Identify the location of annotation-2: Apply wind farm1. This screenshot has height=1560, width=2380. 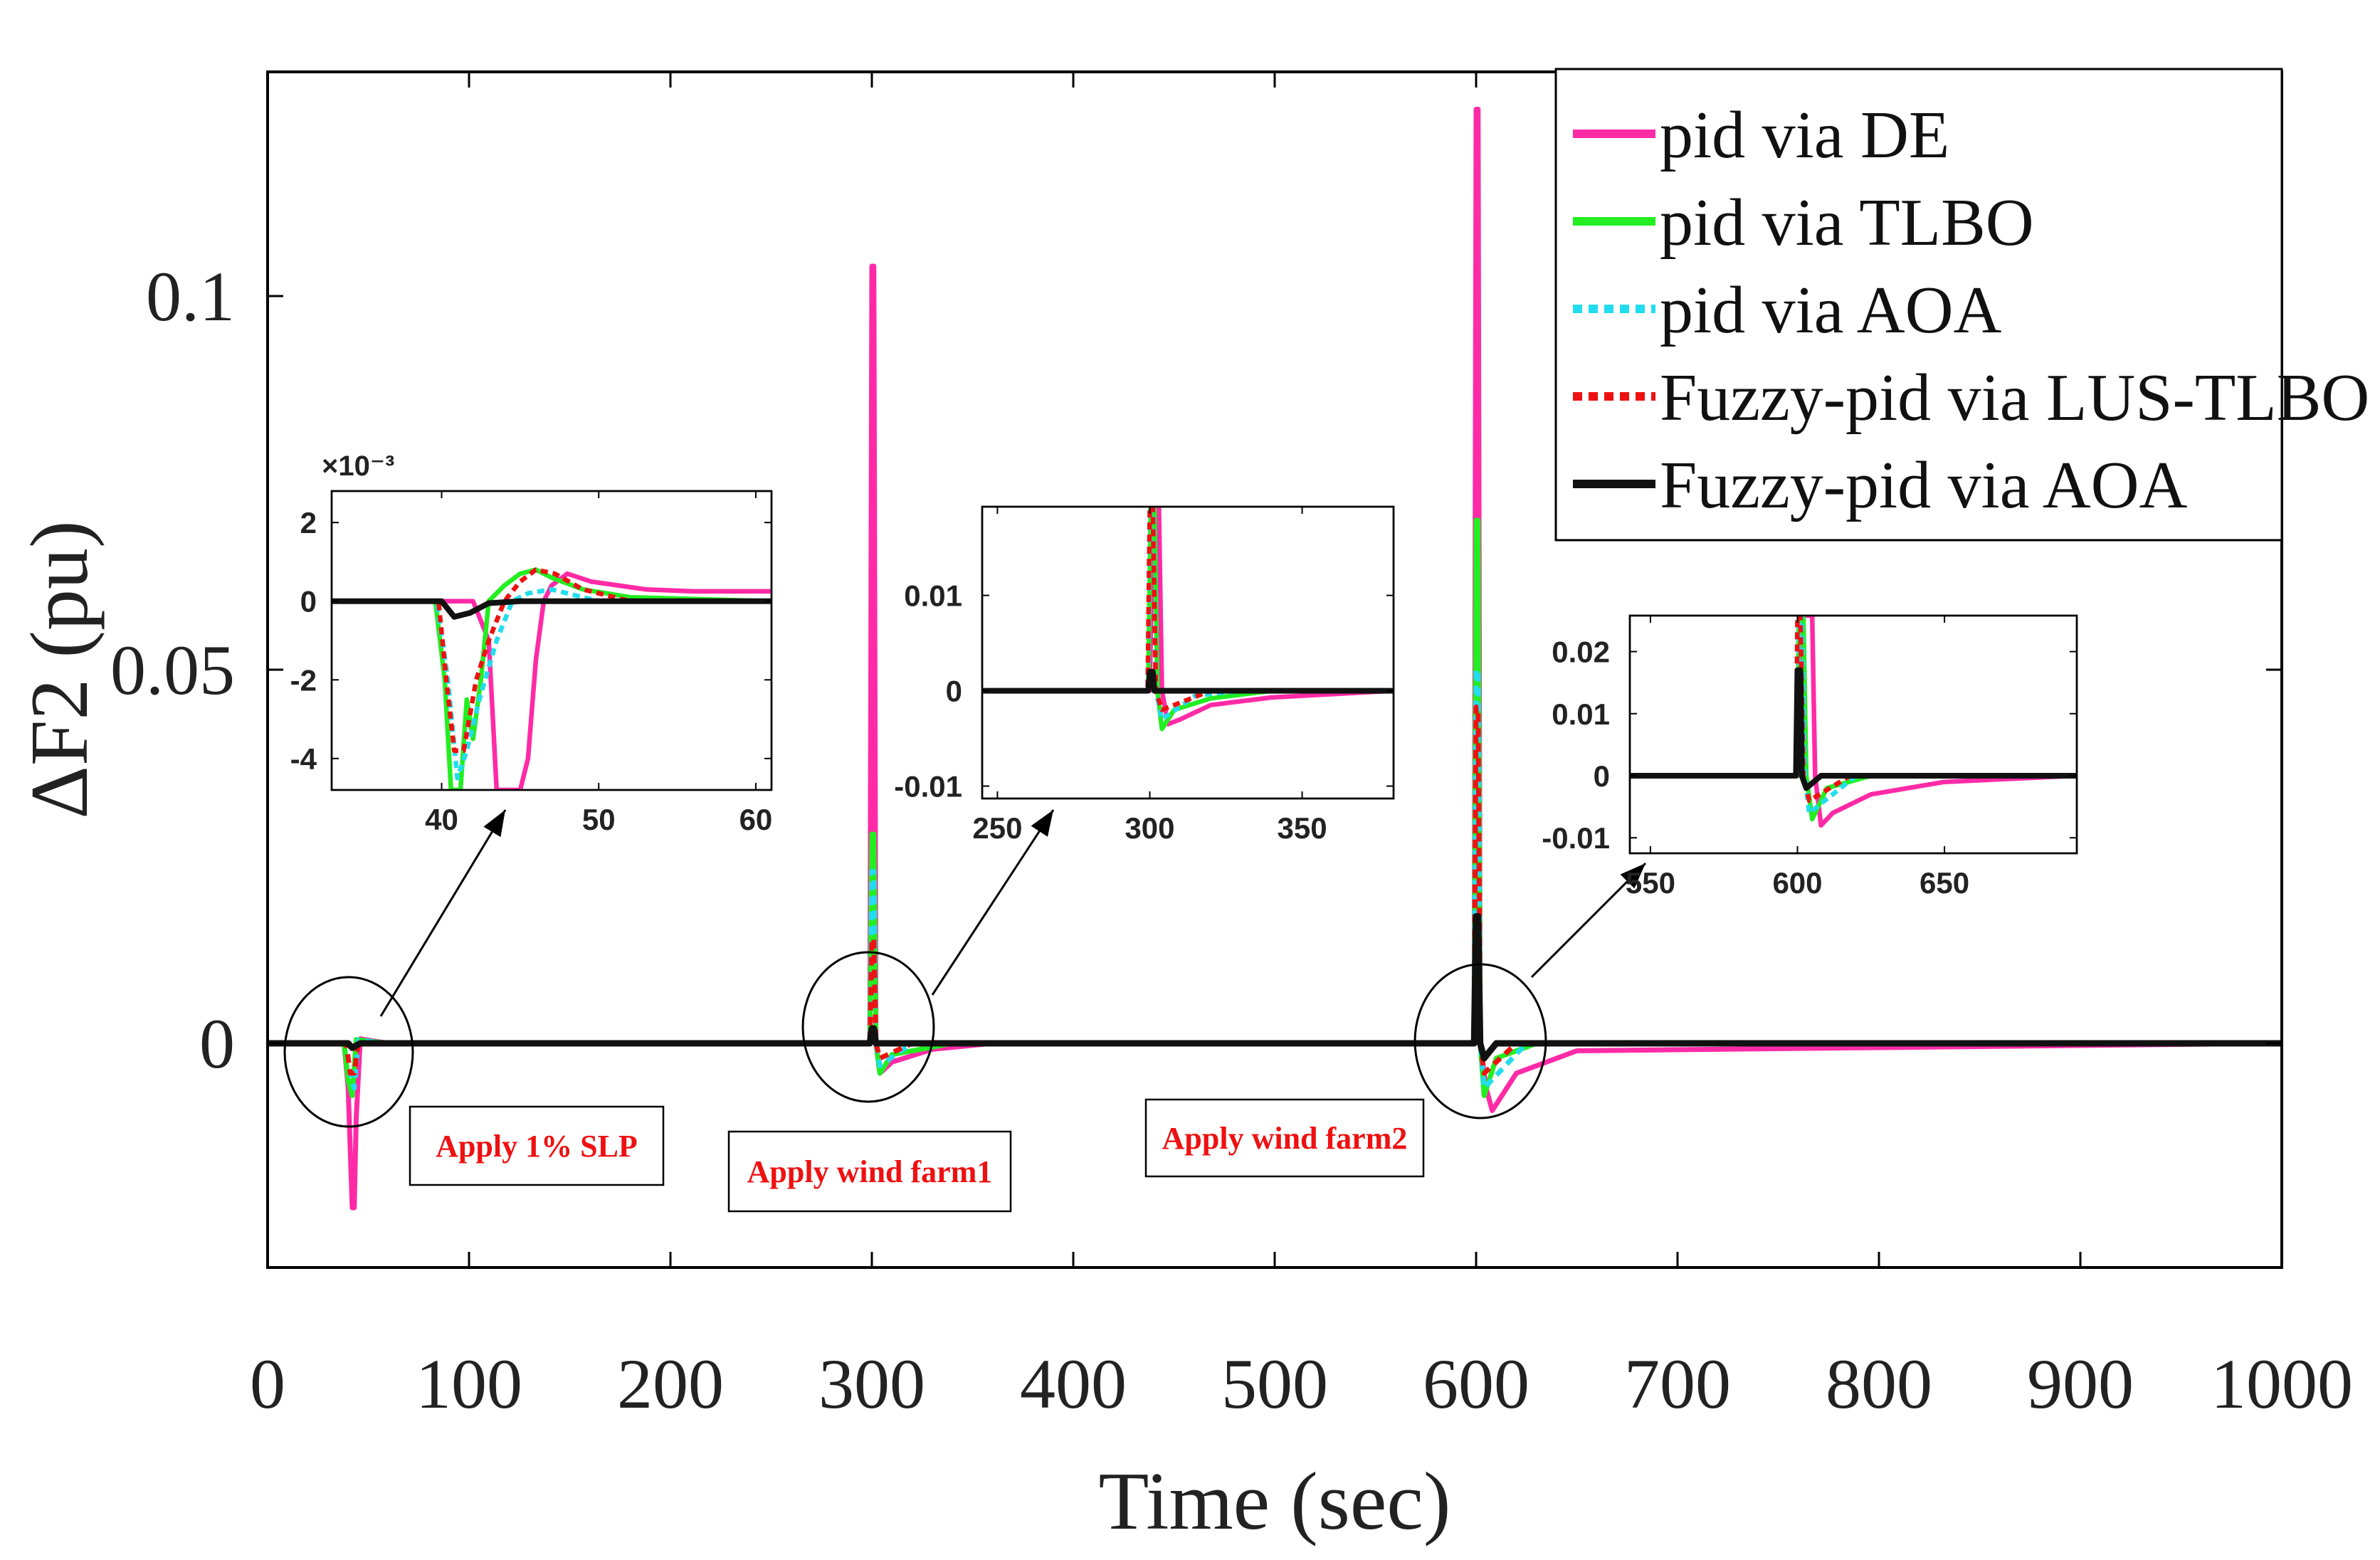
(869, 1171).